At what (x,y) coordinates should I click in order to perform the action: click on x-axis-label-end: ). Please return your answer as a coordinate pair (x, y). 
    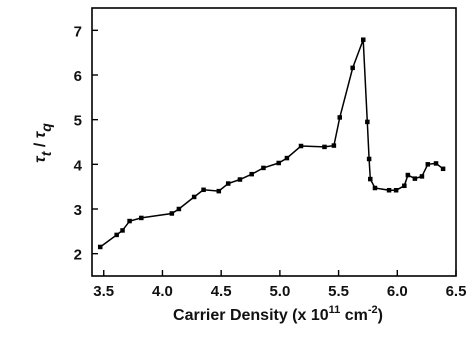
    Looking at the image, I should click on (380, 315).